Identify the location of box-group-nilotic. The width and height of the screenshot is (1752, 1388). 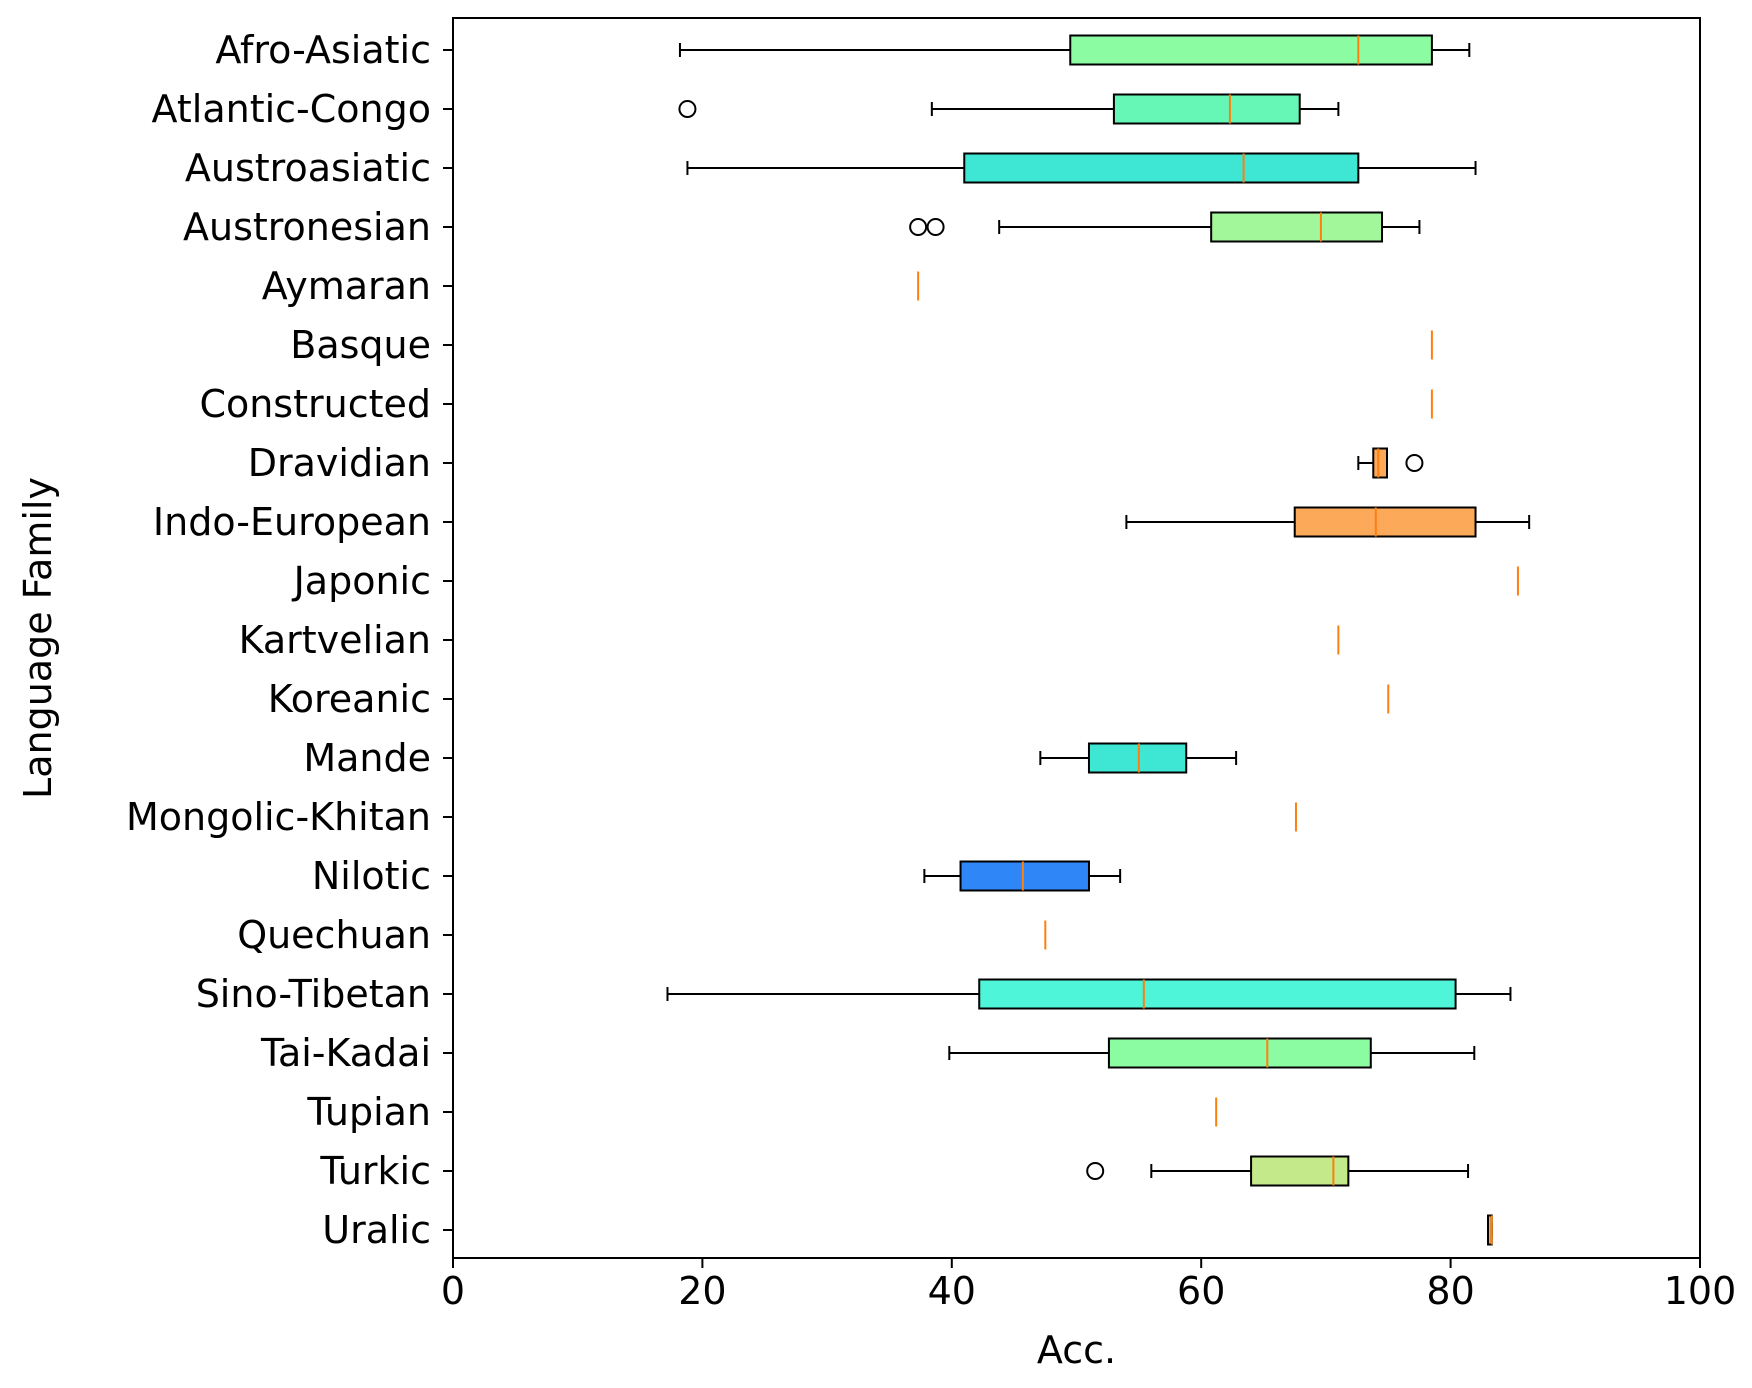
(1022, 876).